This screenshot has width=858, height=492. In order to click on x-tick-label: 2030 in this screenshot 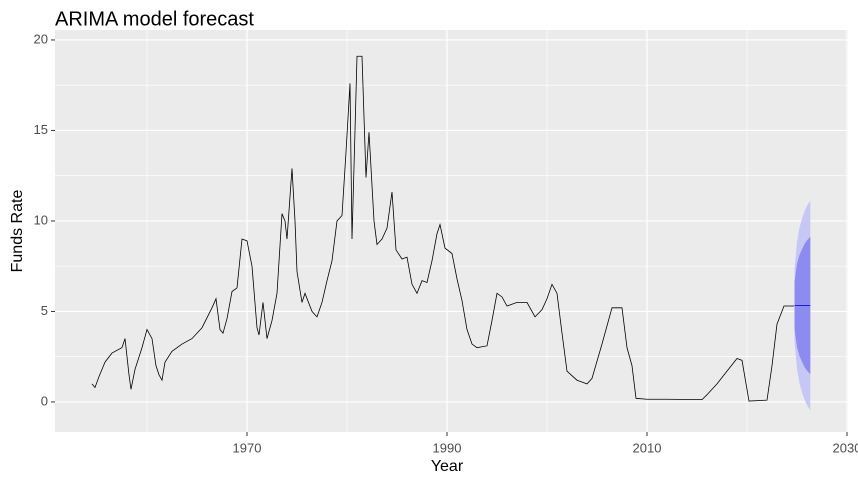, I will do `click(845, 447)`.